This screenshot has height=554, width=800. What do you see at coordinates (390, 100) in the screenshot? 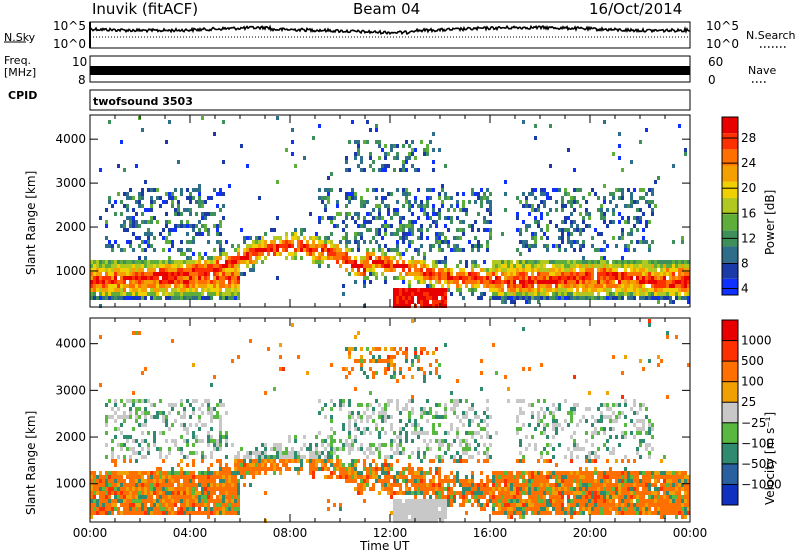
I see `cpid-panel-frame` at bounding box center [390, 100].